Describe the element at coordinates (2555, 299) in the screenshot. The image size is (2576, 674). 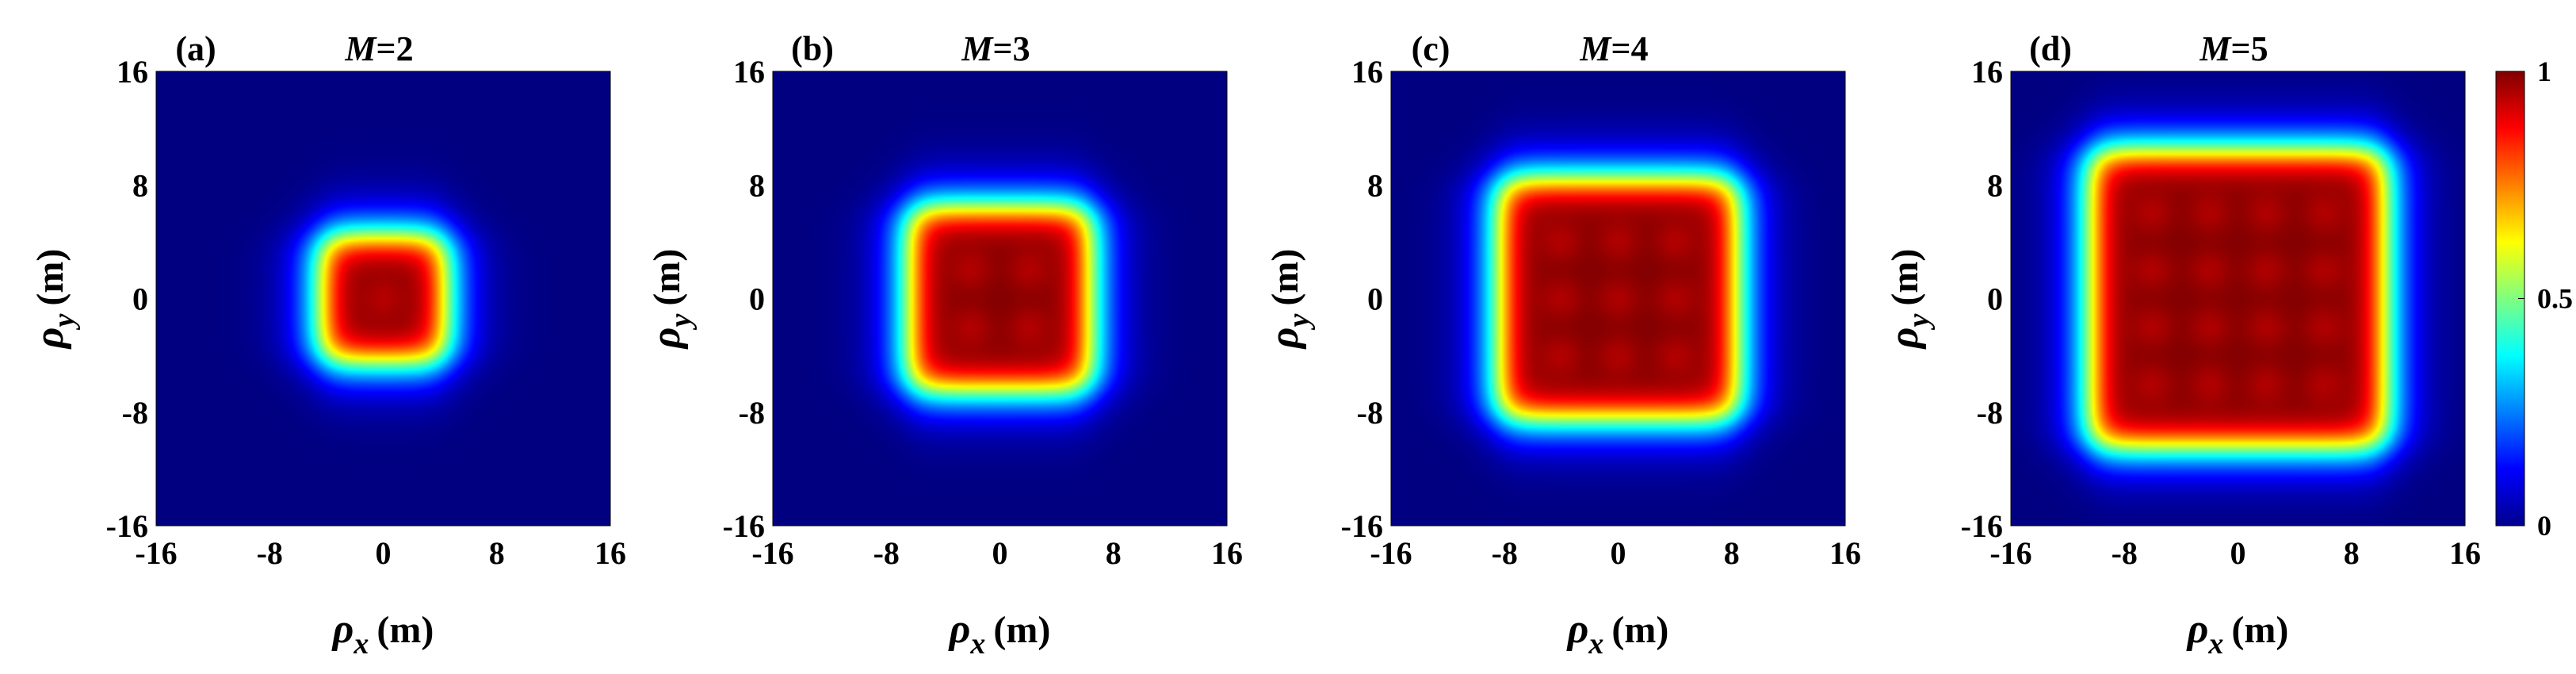
I see `colorbar-tick-label: 0.5` at that location.